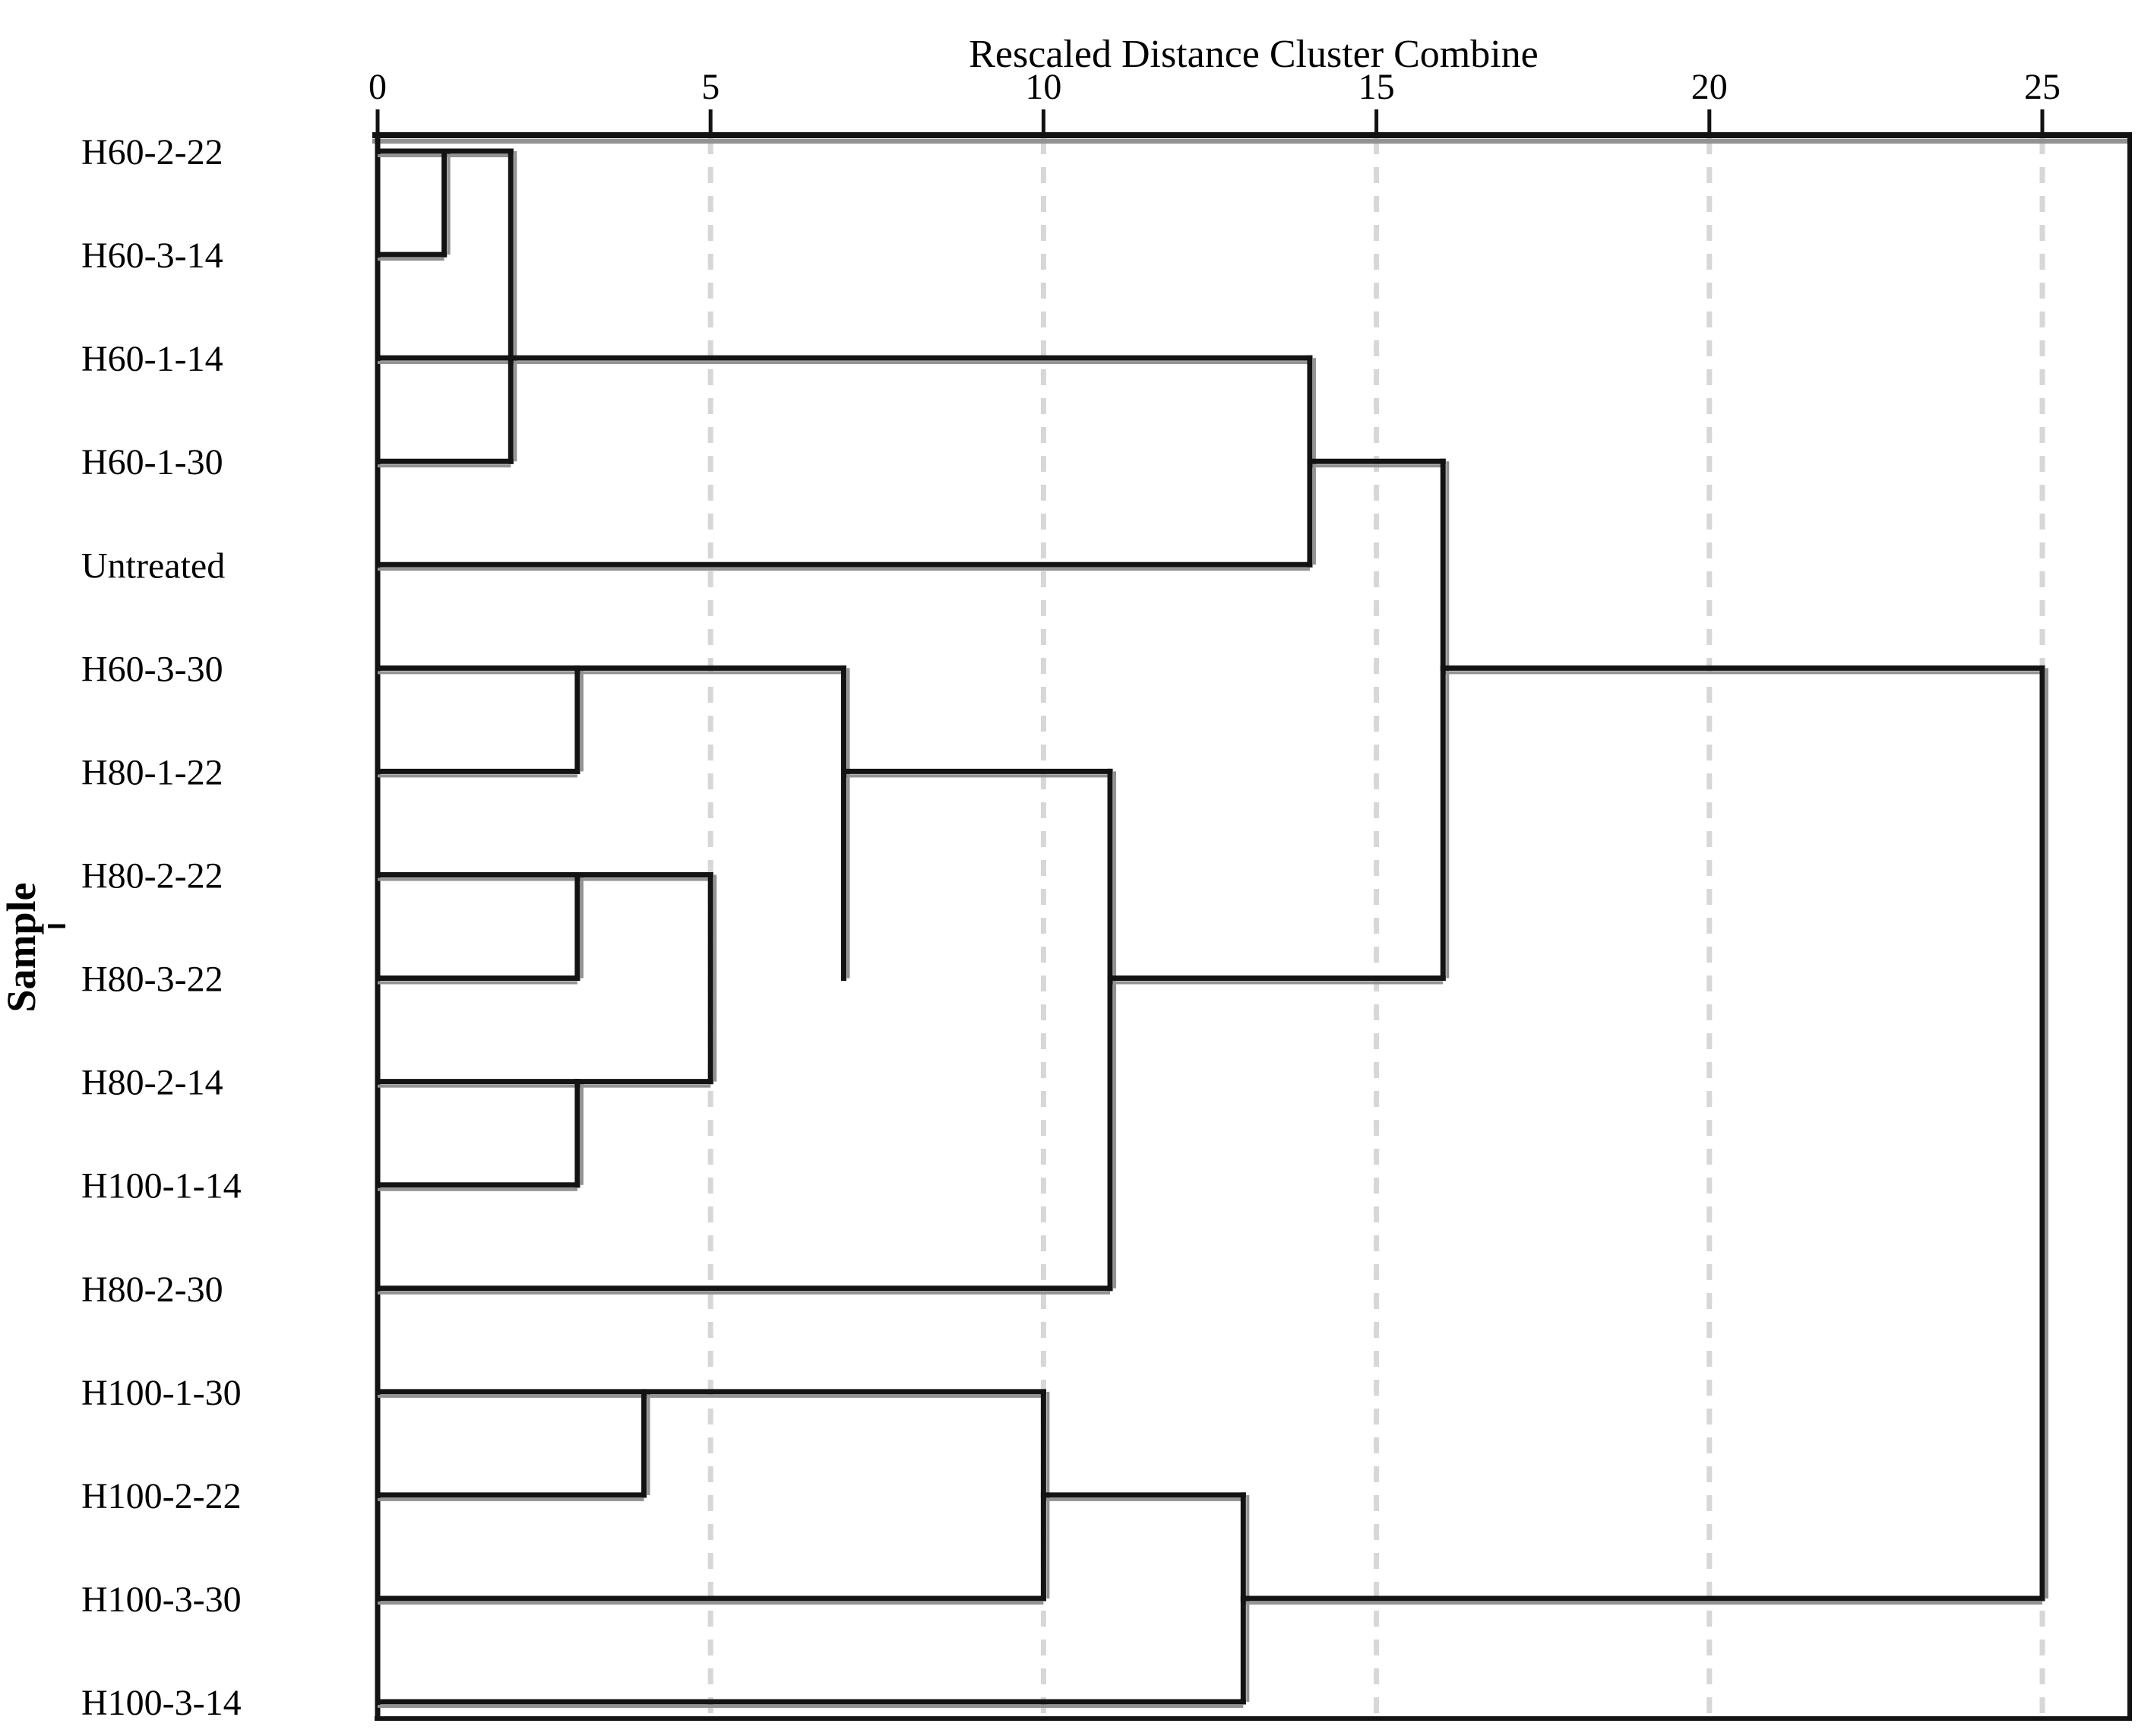  What do you see at coordinates (1709, 87) in the screenshot?
I see `tick-label-20: 20` at bounding box center [1709, 87].